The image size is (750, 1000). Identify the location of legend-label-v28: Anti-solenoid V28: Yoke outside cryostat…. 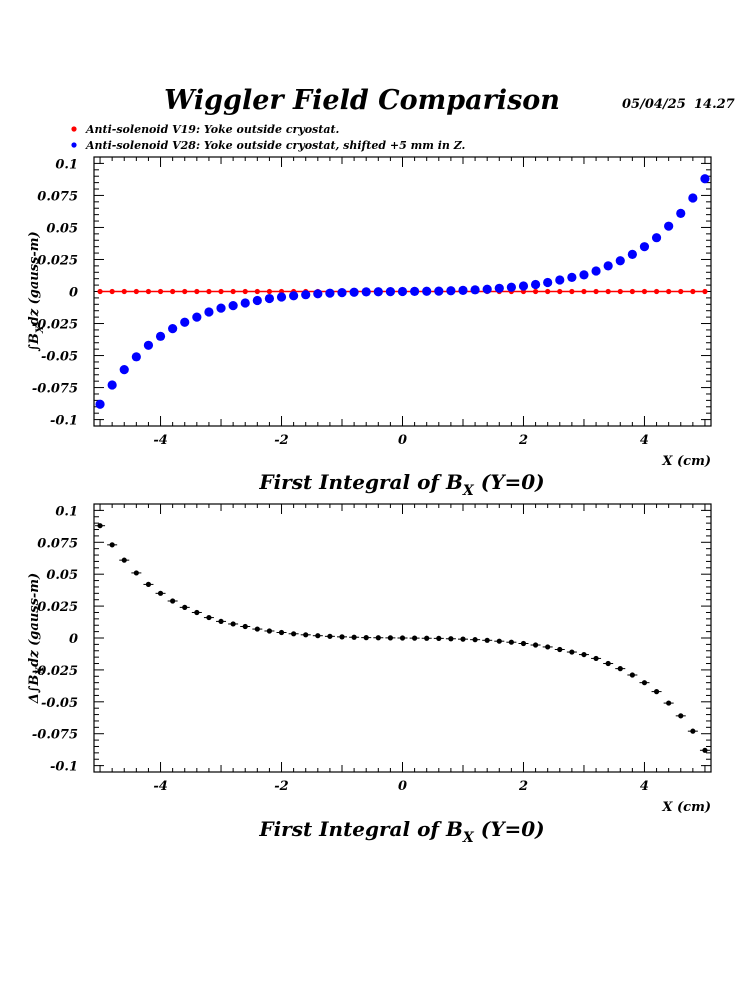
(275, 145).